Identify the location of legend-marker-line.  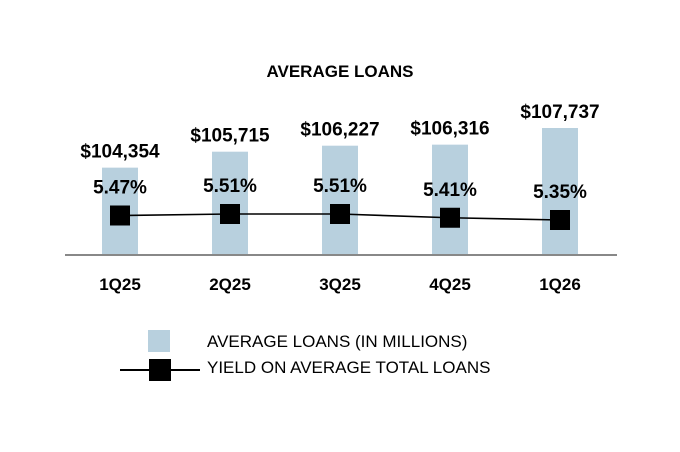
(160, 370).